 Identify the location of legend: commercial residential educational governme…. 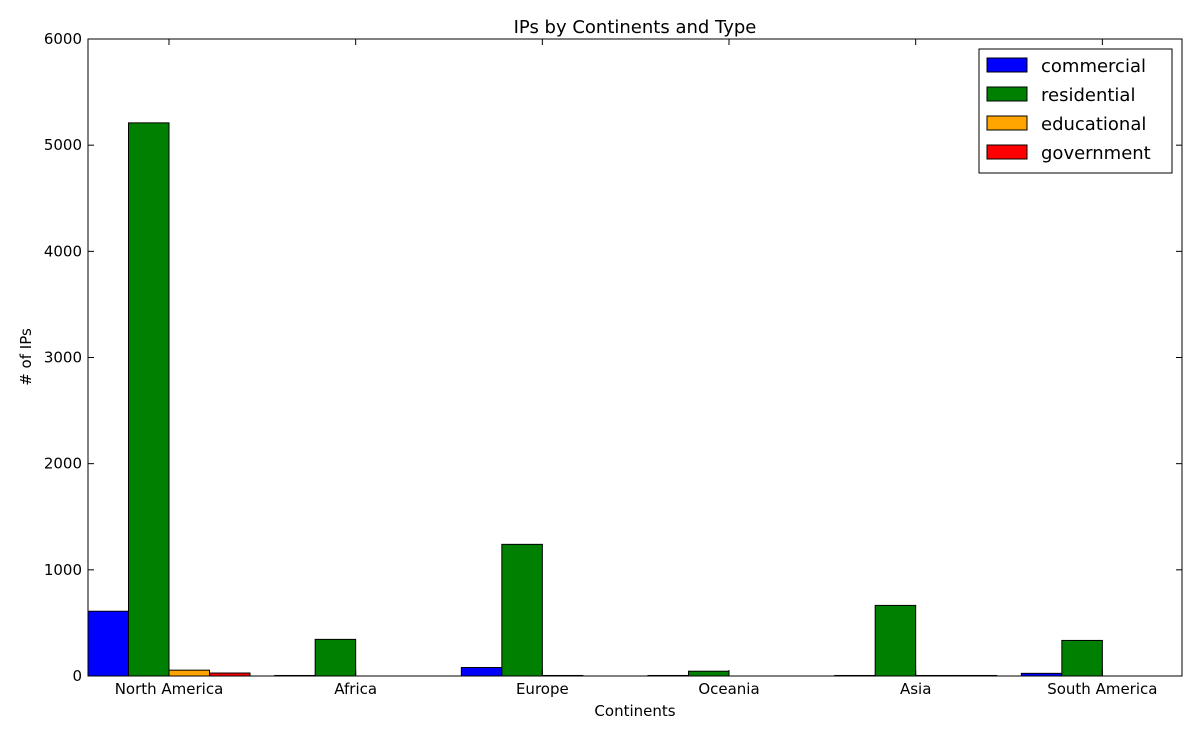
(1075, 111).